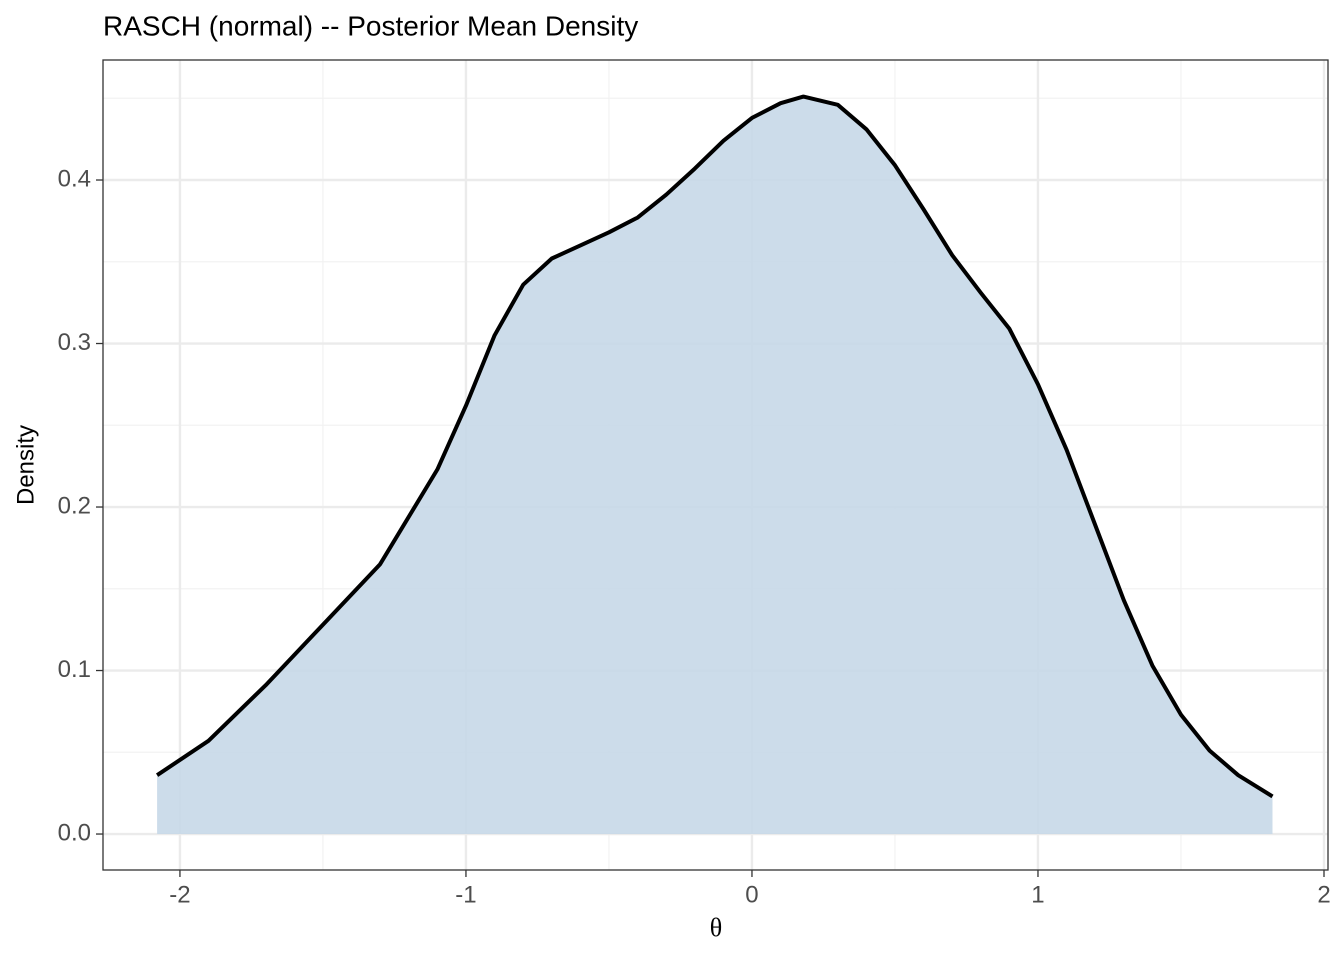 The image size is (1344, 960). I want to click on x-tick-label: 0, so click(751, 894).